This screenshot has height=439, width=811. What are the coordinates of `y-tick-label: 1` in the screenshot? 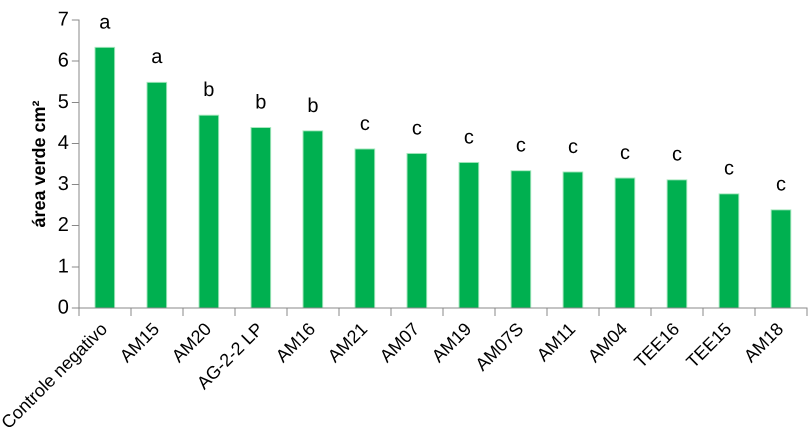 It's located at (63, 266).